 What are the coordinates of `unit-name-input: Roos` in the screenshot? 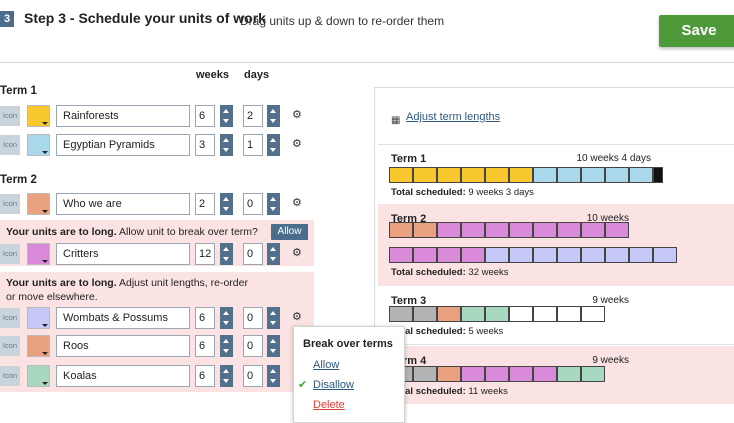 It's located at (123, 346).